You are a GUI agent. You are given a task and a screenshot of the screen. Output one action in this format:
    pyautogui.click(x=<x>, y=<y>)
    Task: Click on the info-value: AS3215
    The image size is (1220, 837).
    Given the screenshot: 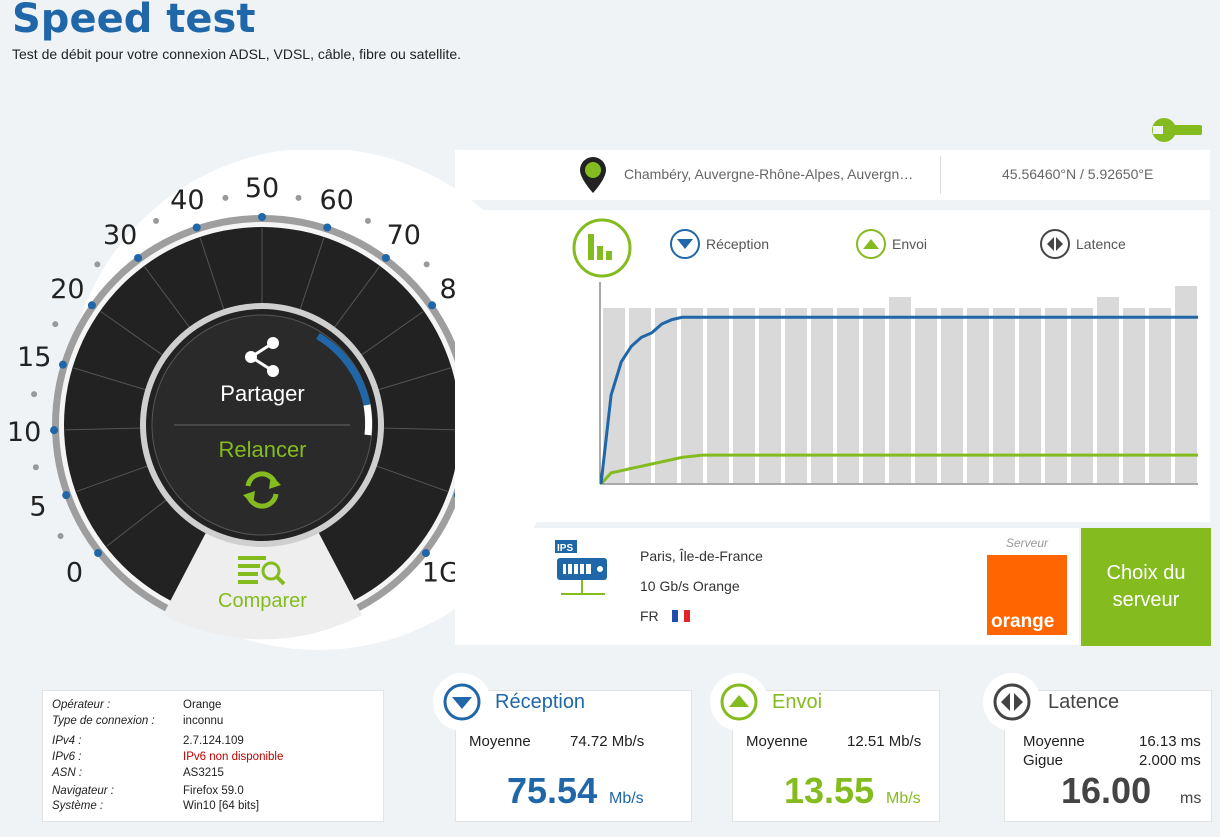 What is the action you would take?
    pyautogui.click(x=203, y=773)
    